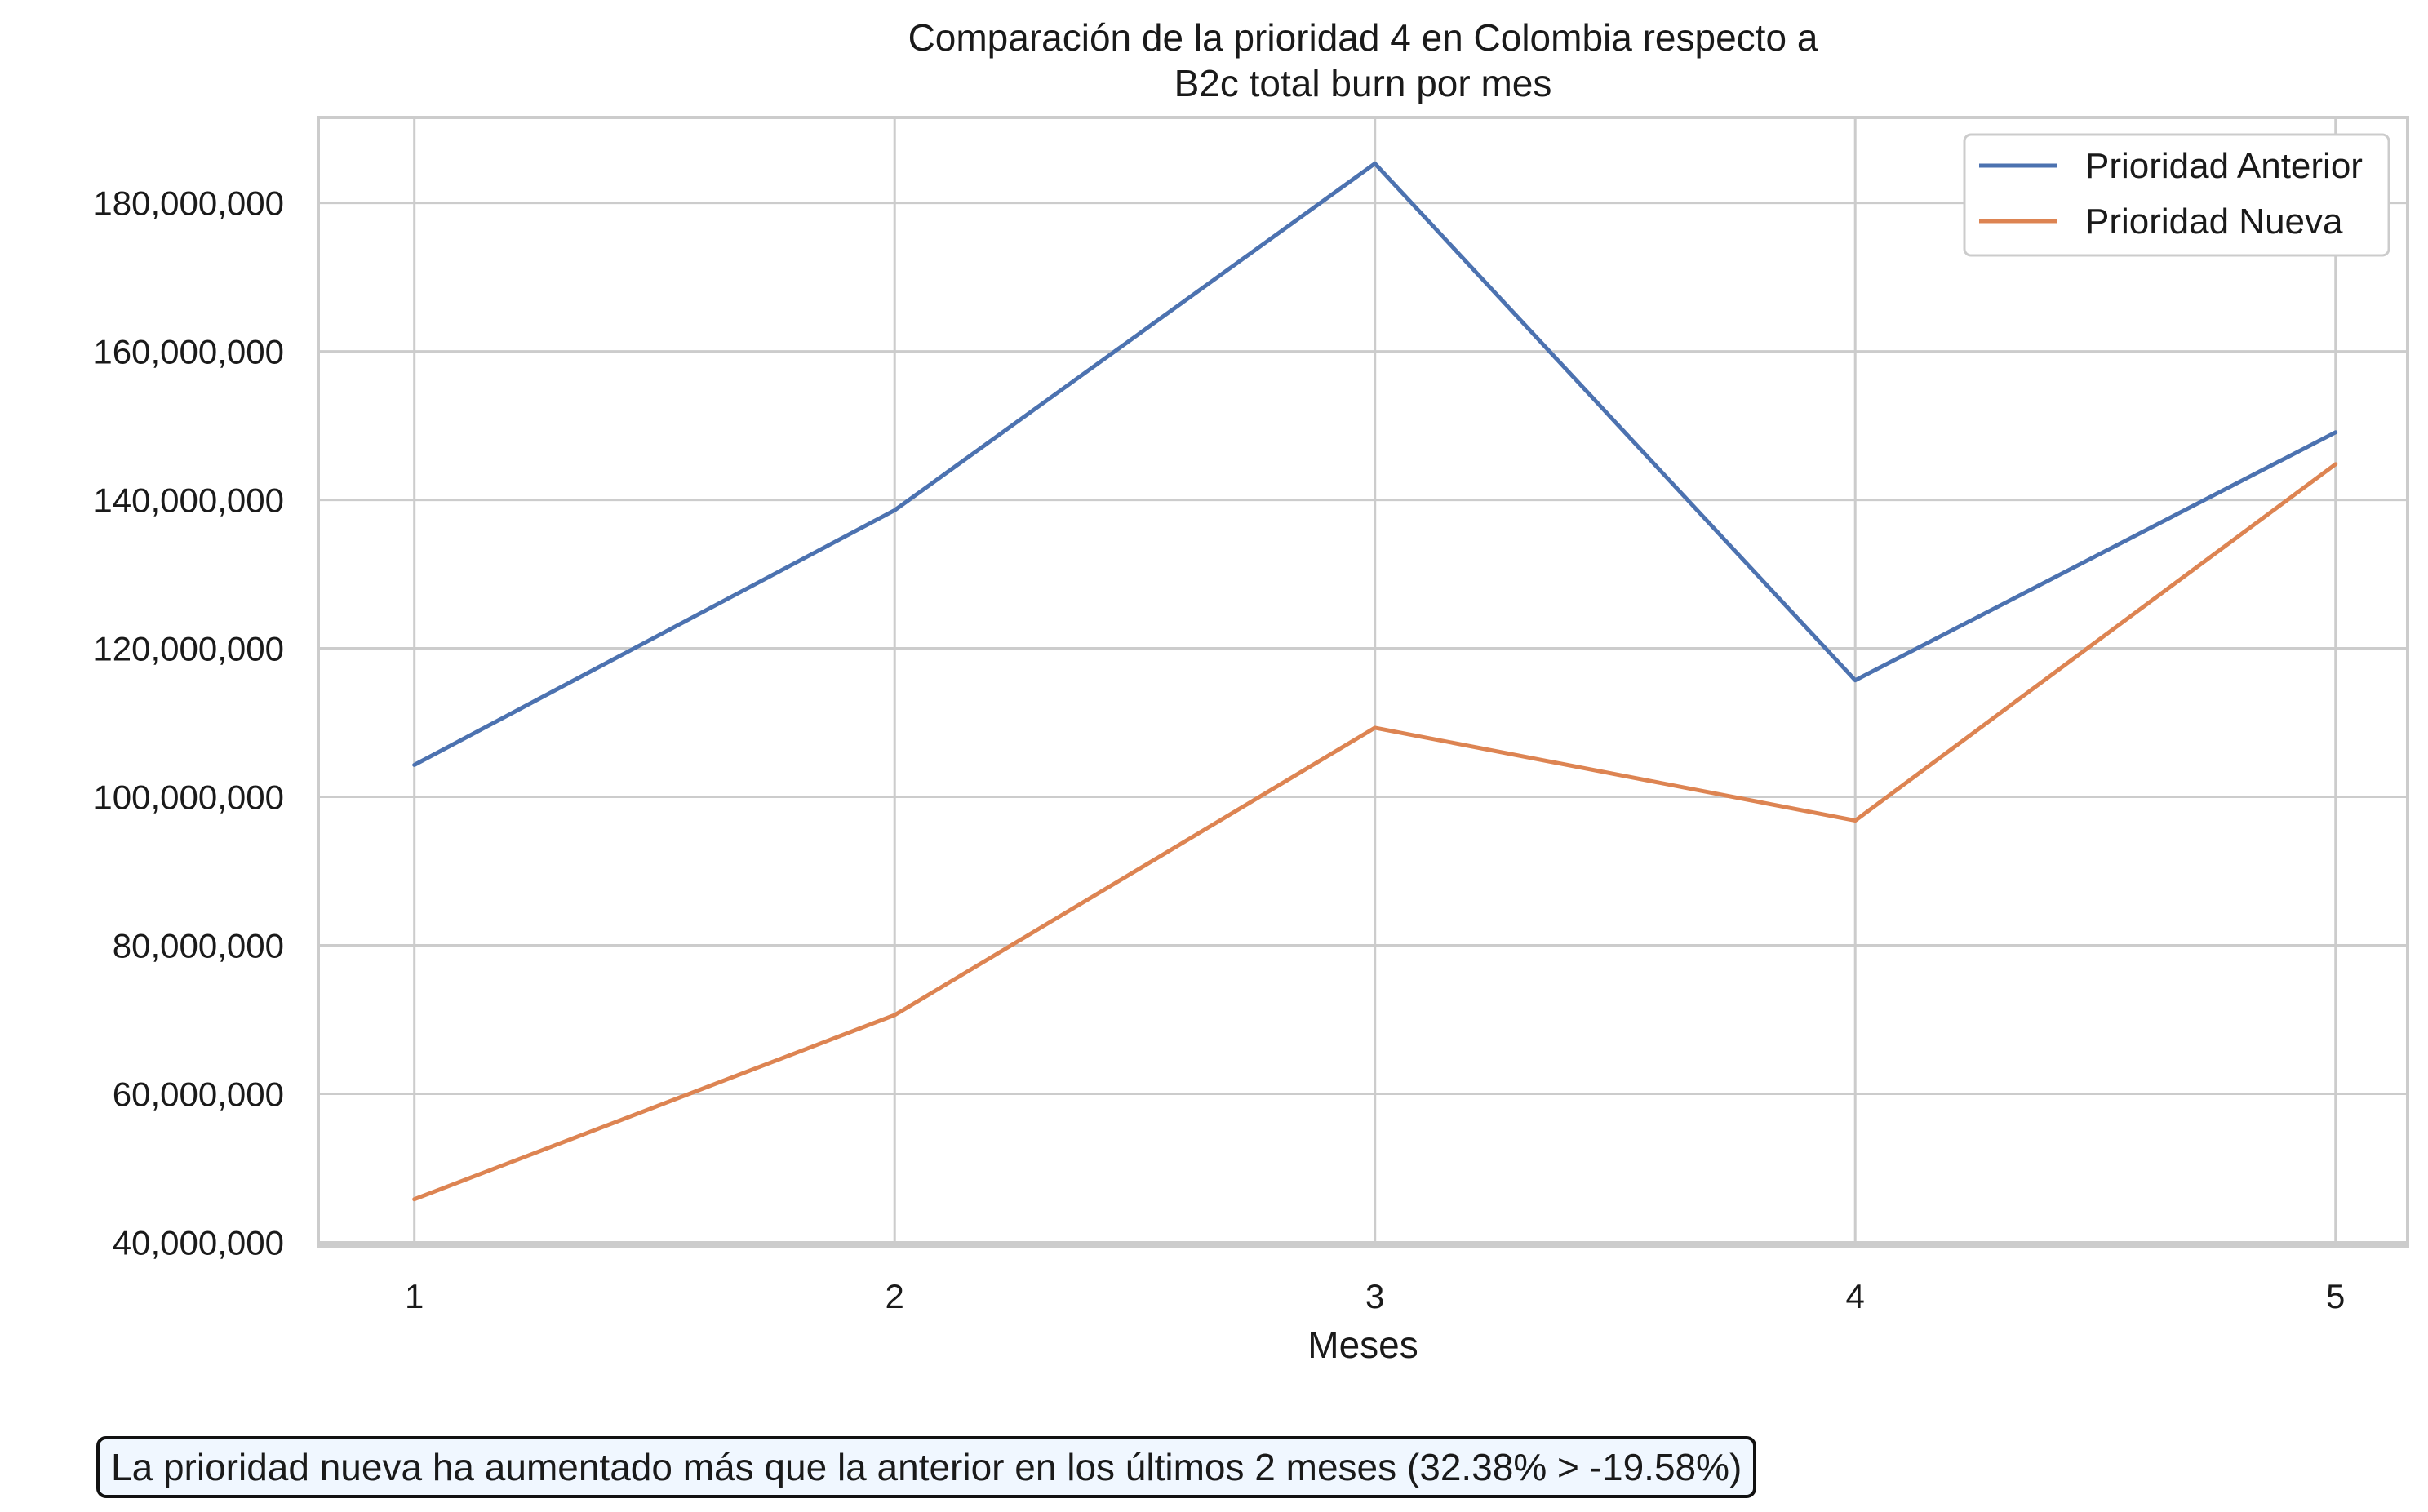  What do you see at coordinates (188, 352) in the screenshot?
I see `y-tick-label: 160,000,000` at bounding box center [188, 352].